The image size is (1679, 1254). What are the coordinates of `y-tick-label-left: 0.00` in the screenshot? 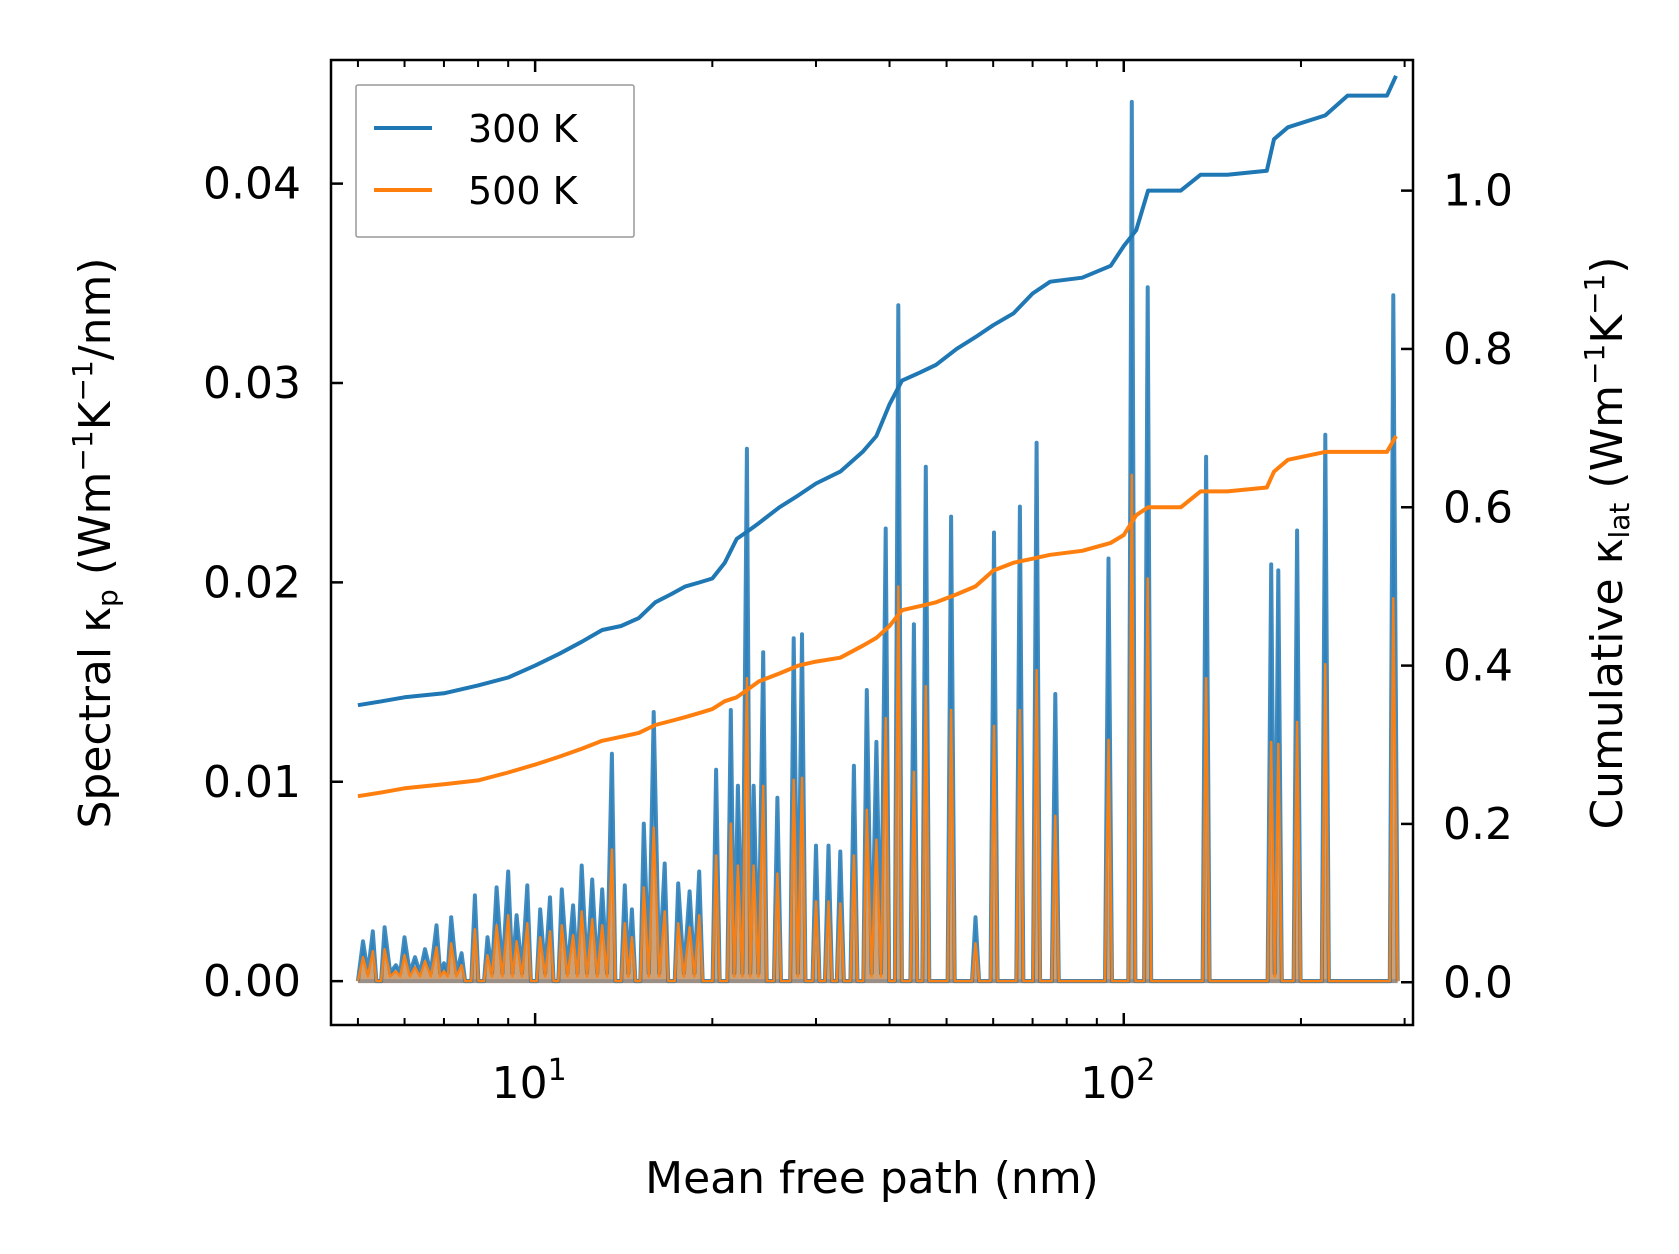 It's located at (252, 981).